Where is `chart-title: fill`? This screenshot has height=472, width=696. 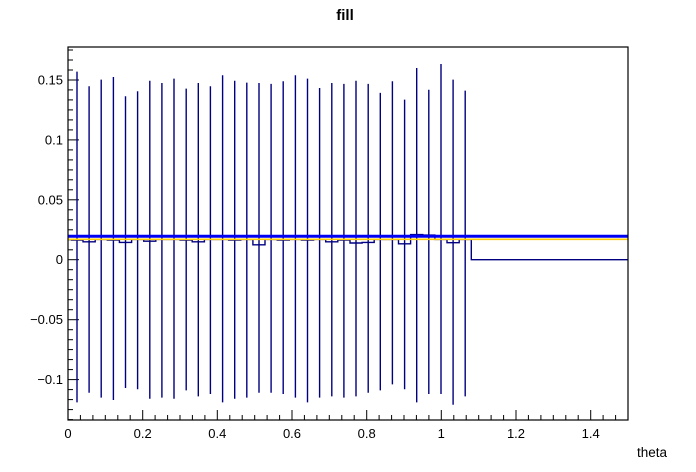 chart-title: fill is located at coordinates (345, 15).